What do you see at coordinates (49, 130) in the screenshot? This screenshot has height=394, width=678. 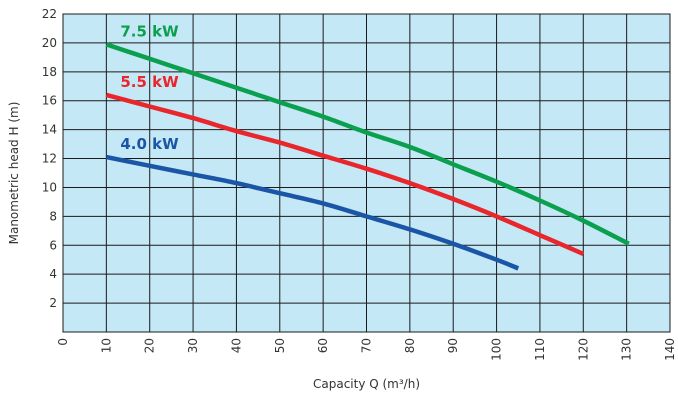 I see `y-tick-label: 14` at bounding box center [49, 130].